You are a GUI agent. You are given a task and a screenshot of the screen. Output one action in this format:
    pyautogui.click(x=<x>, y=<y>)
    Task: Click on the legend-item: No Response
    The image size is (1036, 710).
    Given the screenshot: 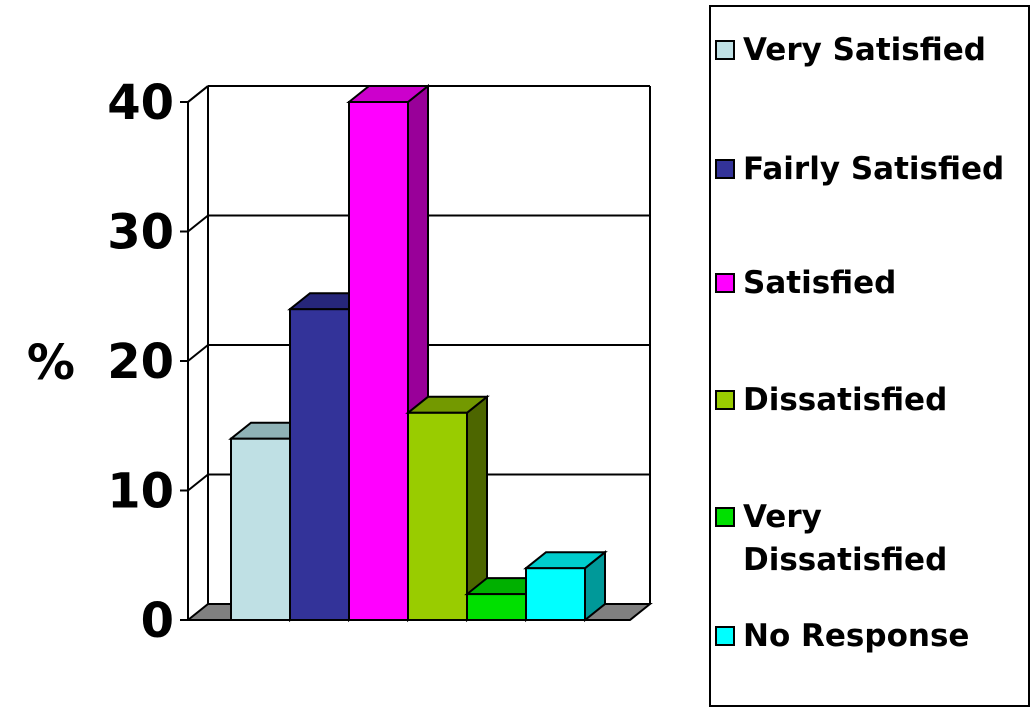 What is the action you would take?
    pyautogui.click(x=842, y=636)
    